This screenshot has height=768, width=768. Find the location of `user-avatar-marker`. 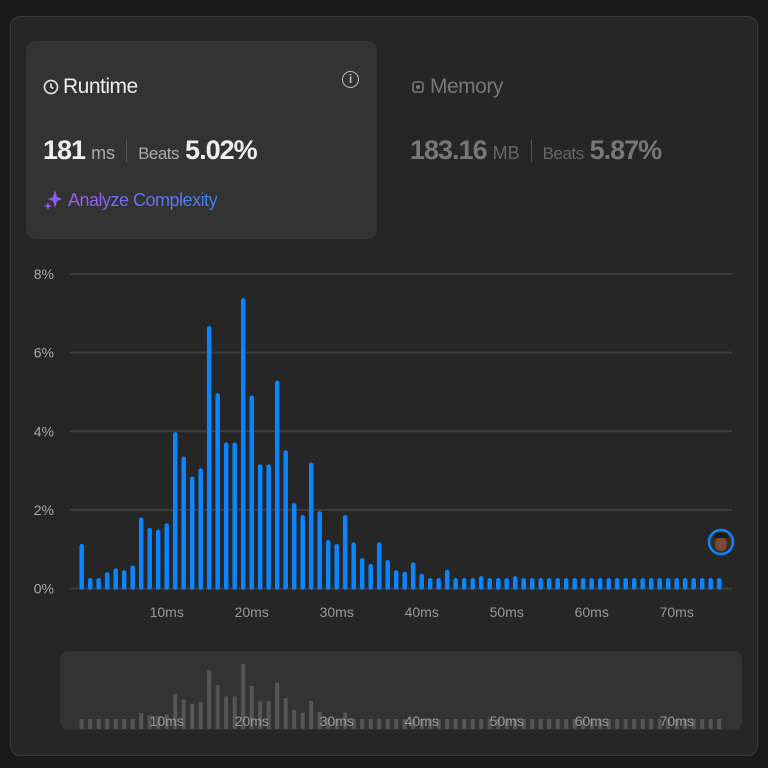

user-avatar-marker is located at coordinates (721, 542).